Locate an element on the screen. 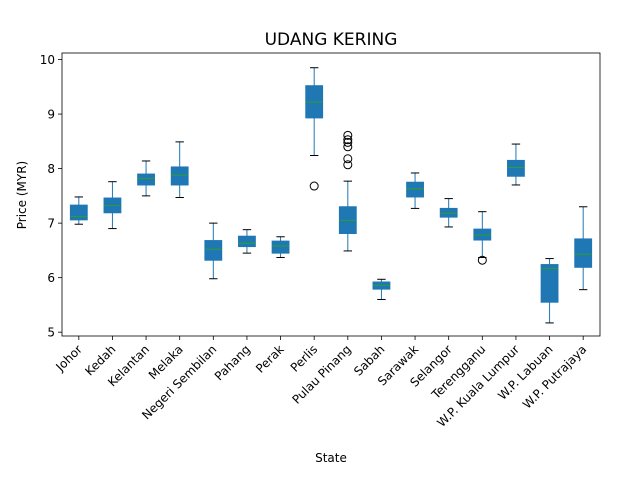  box-pulau-pinang is located at coordinates (347, 191).